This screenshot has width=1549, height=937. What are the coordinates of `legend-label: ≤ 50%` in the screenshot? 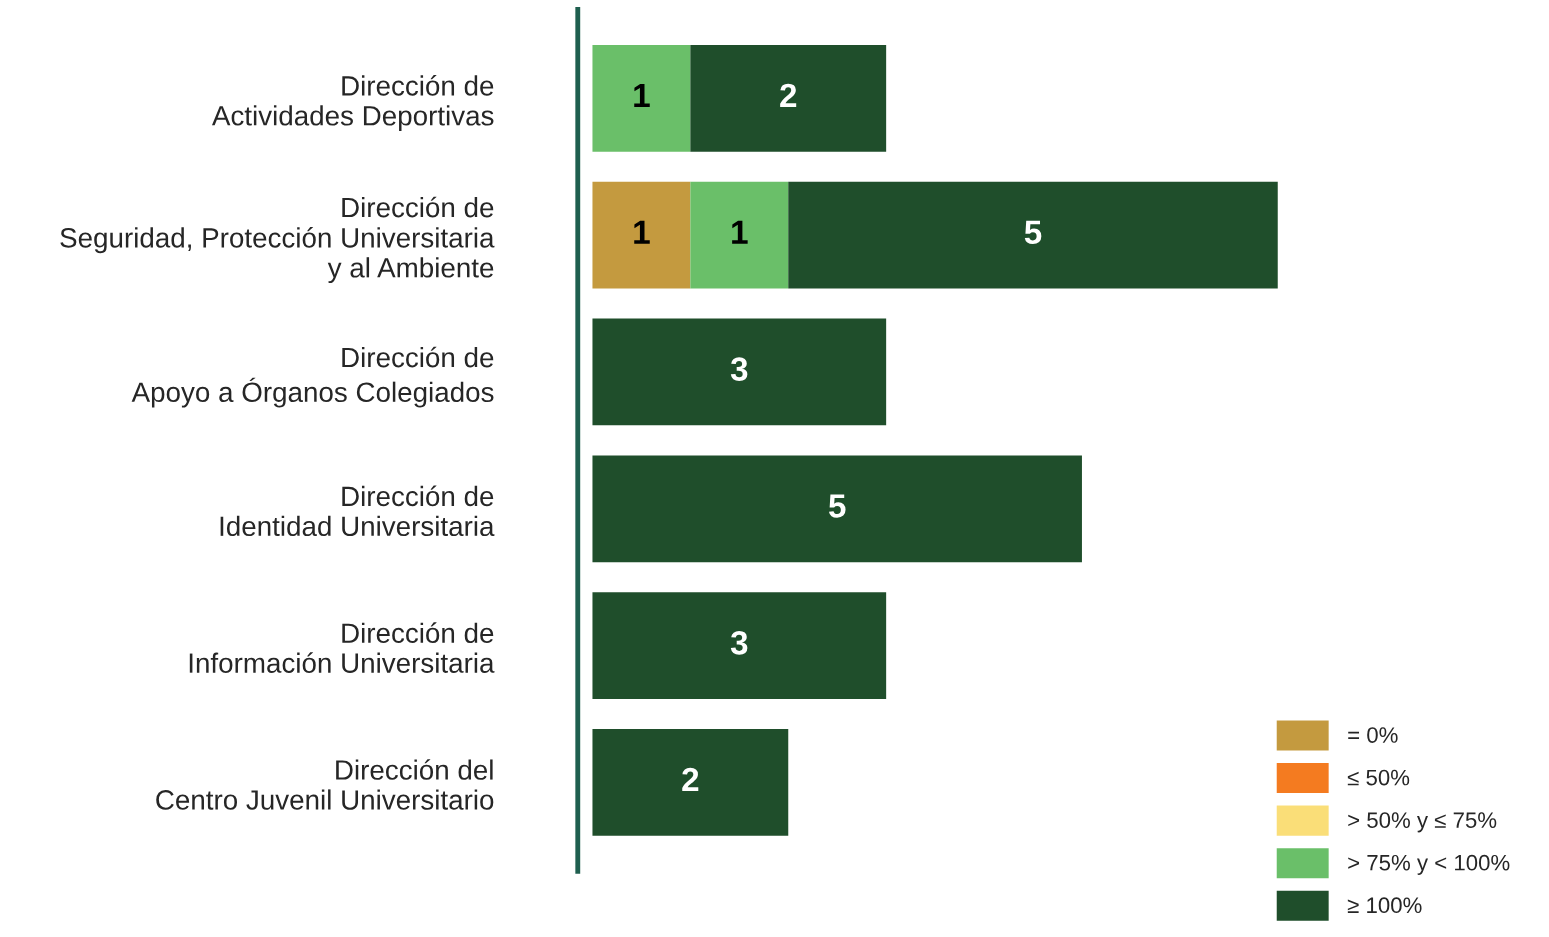 It's located at (1378, 777).